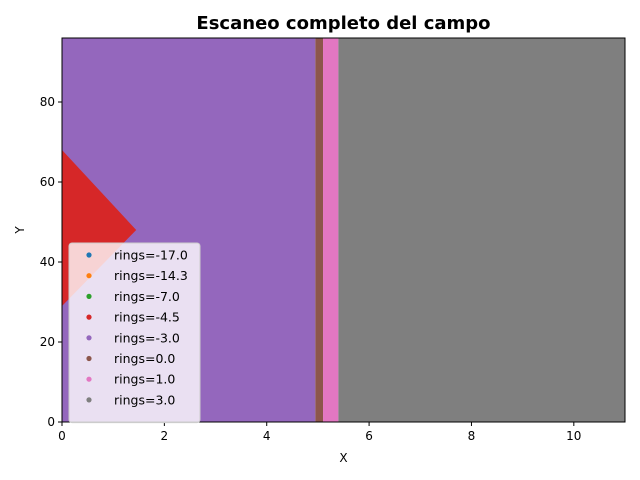 The height and width of the screenshot is (480, 640). Describe the element at coordinates (472, 436) in the screenshot. I see `x-tick-label: 8` at that location.